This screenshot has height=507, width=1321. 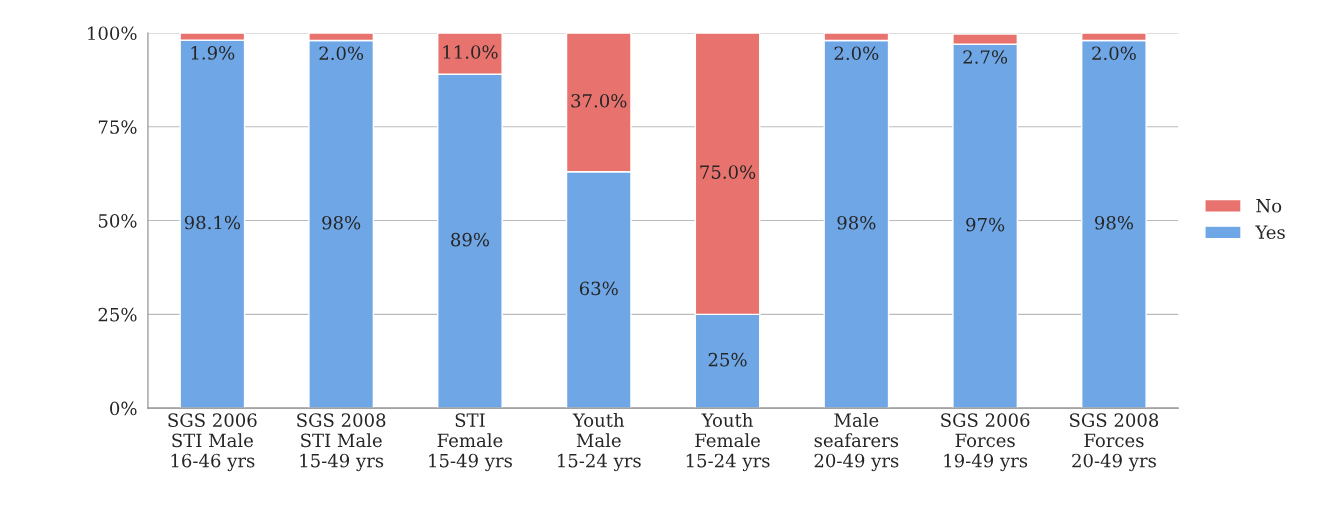 I want to click on x-tick-label: SGS 2008 Forces 20-49 yrs, so click(x=1114, y=442).